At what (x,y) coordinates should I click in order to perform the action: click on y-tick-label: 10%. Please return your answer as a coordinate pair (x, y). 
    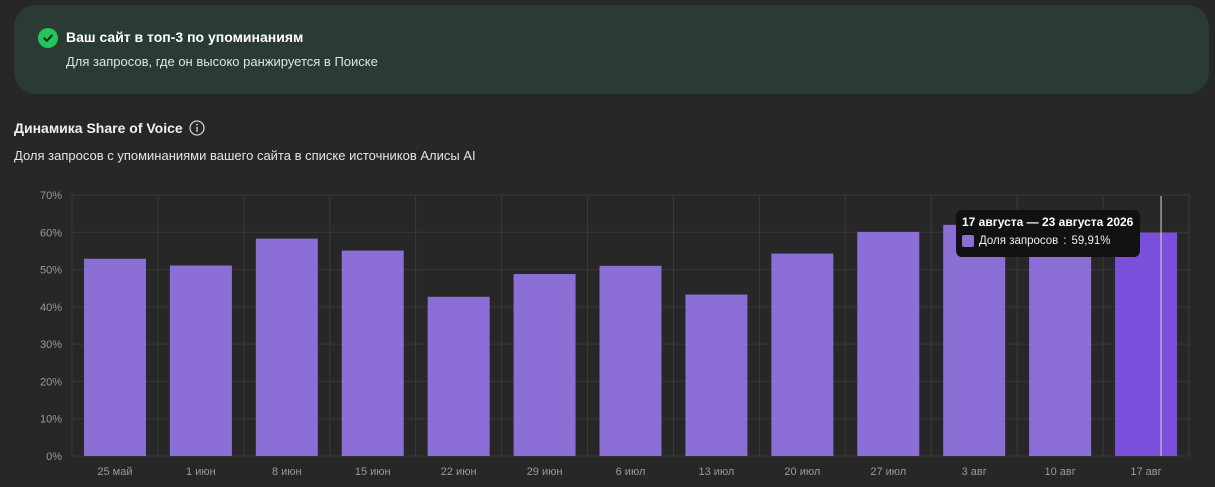
    Looking at the image, I should click on (51, 420).